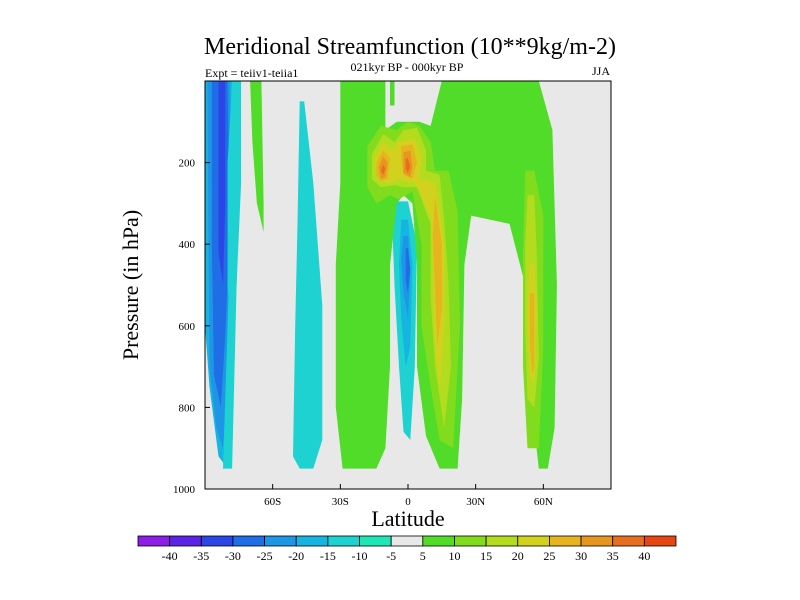  What do you see at coordinates (170, 556) in the screenshot?
I see `colorbar-label: -40` at bounding box center [170, 556].